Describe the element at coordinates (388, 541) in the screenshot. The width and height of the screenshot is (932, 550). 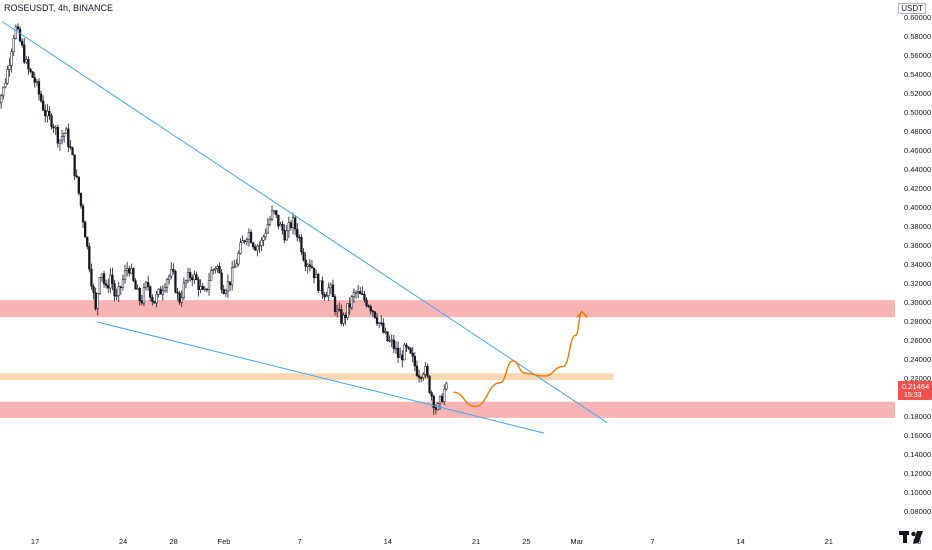
I see `time-tick-label: 14` at that location.